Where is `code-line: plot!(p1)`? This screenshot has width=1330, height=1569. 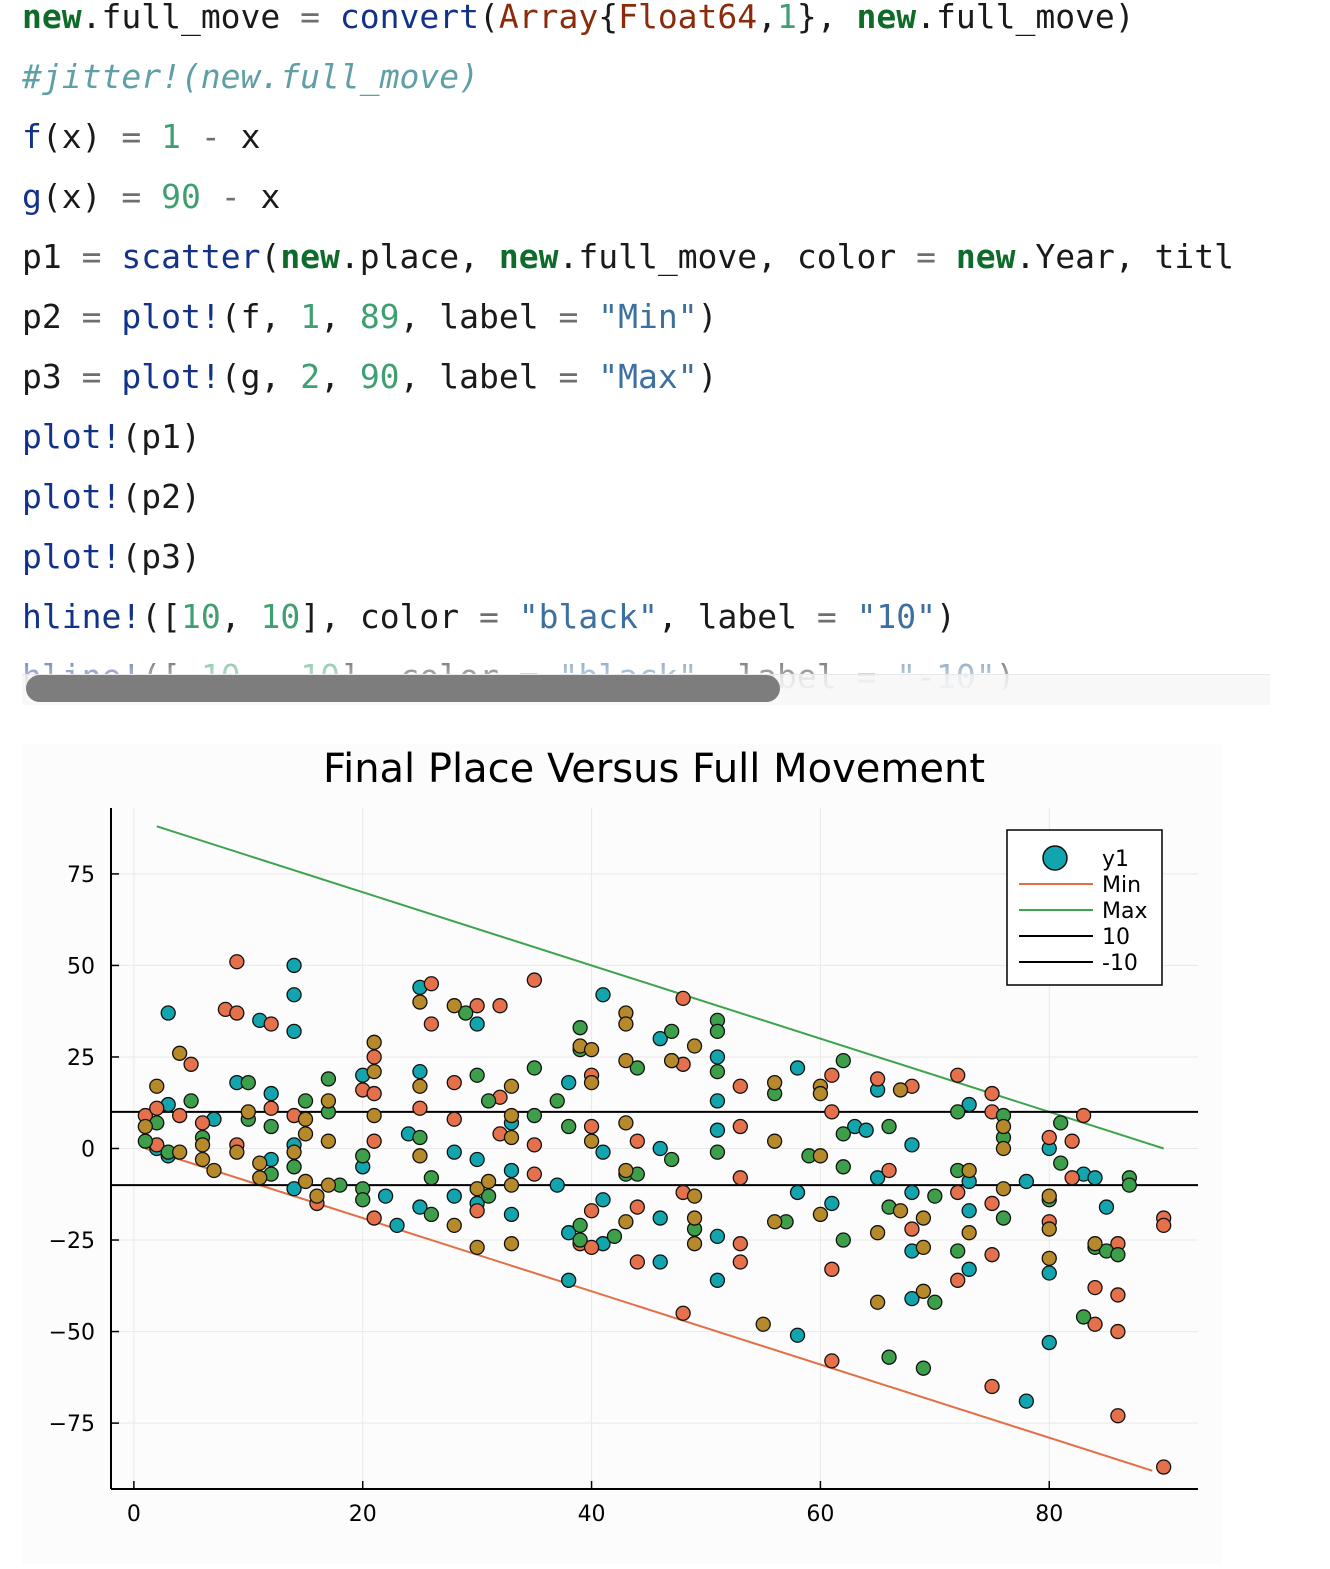
code-line: plot!(p1) is located at coordinates (111, 449).